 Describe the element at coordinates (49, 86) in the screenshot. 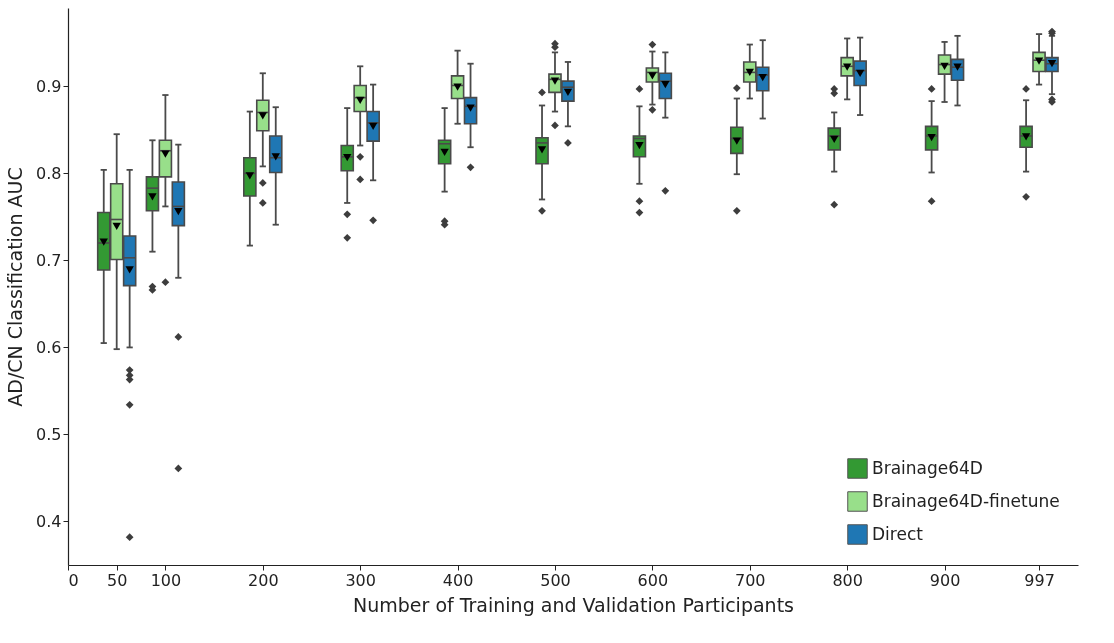

I see `y-tick-label: 0.9` at that location.